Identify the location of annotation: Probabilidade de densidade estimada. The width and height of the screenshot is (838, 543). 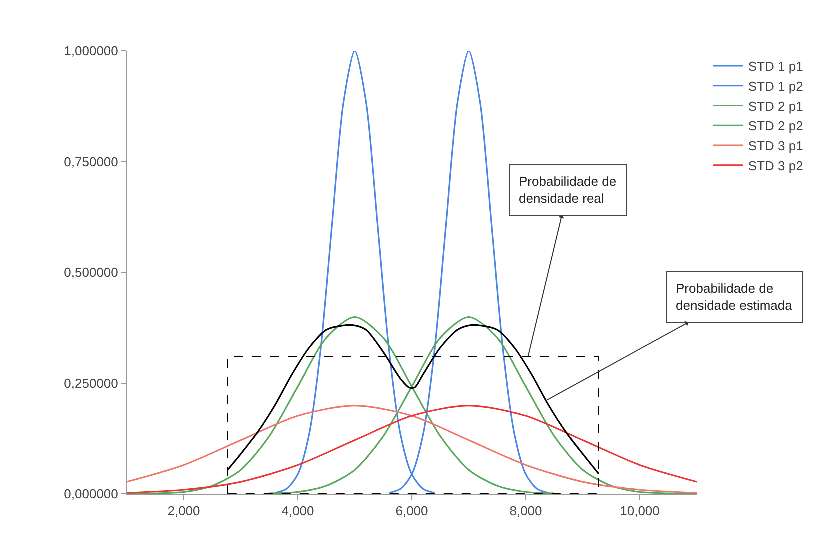
(735, 297).